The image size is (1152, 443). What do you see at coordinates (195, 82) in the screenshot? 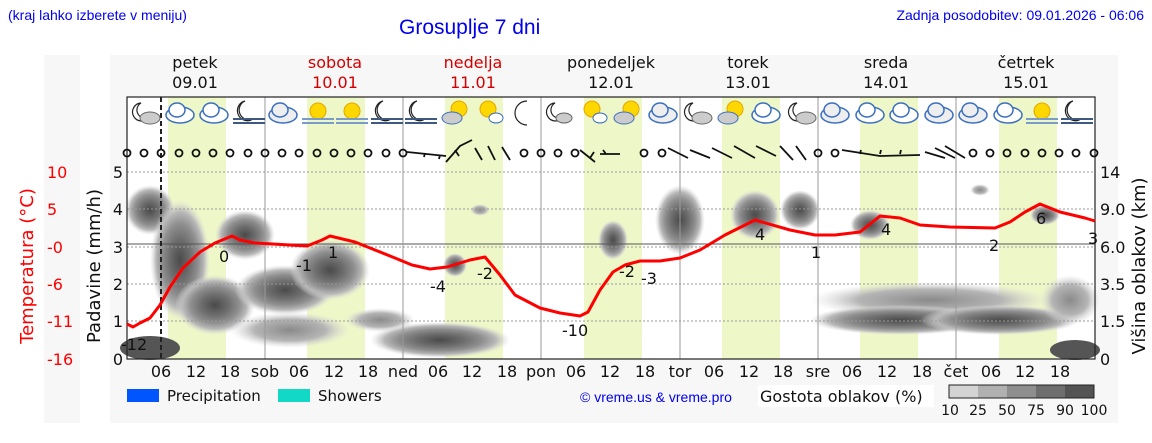
I see `day-date: 09.01` at bounding box center [195, 82].